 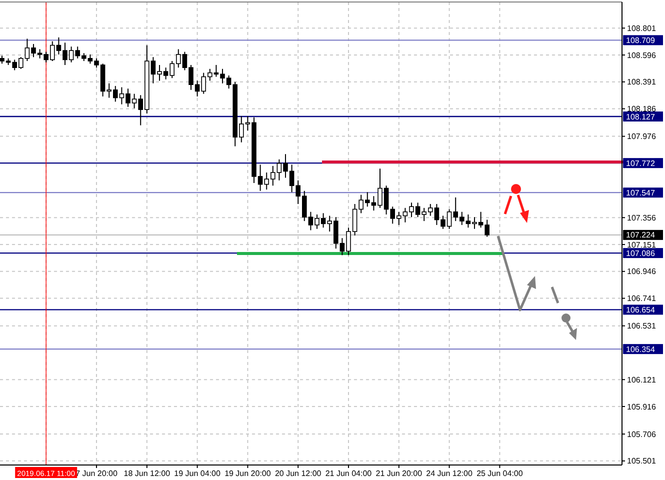 I want to click on y-tick-label: 107.151, so click(x=641, y=245).